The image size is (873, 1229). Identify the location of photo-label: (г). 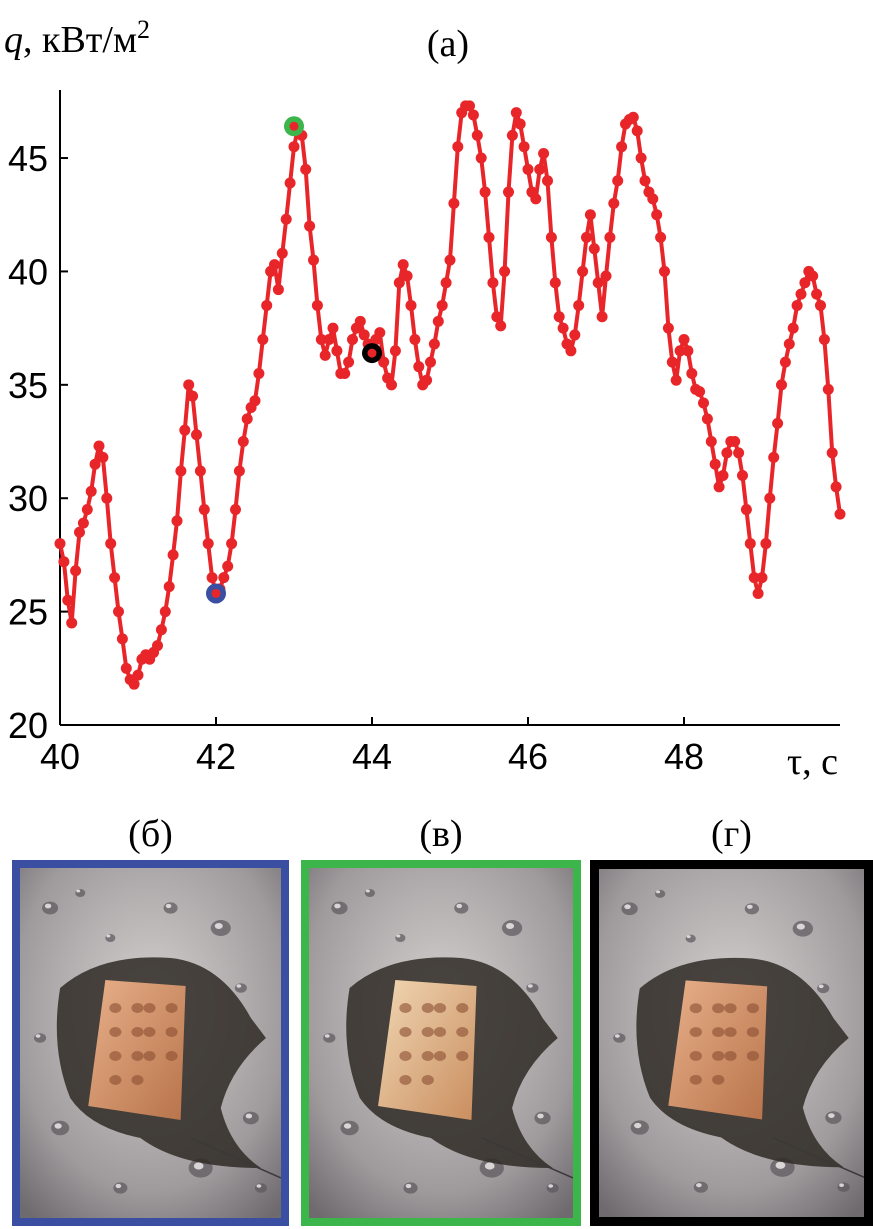
(731, 834).